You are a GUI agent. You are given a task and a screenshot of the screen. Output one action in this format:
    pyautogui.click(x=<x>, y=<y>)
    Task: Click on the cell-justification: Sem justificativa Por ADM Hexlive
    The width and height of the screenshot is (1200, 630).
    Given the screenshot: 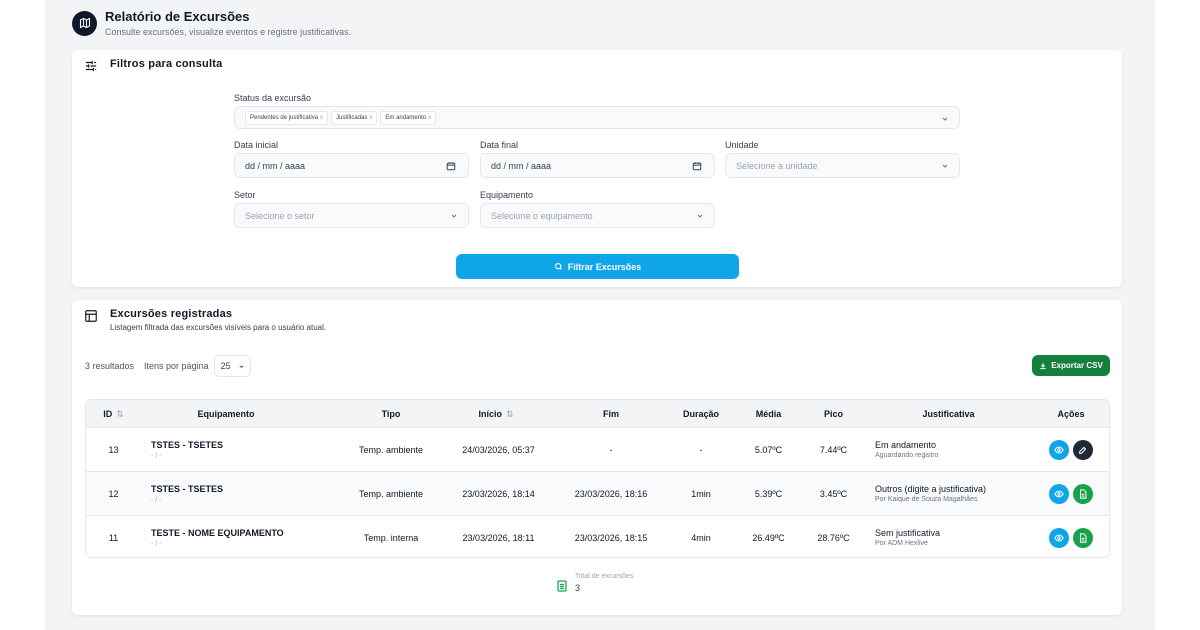 What is the action you would take?
    pyautogui.click(x=908, y=537)
    